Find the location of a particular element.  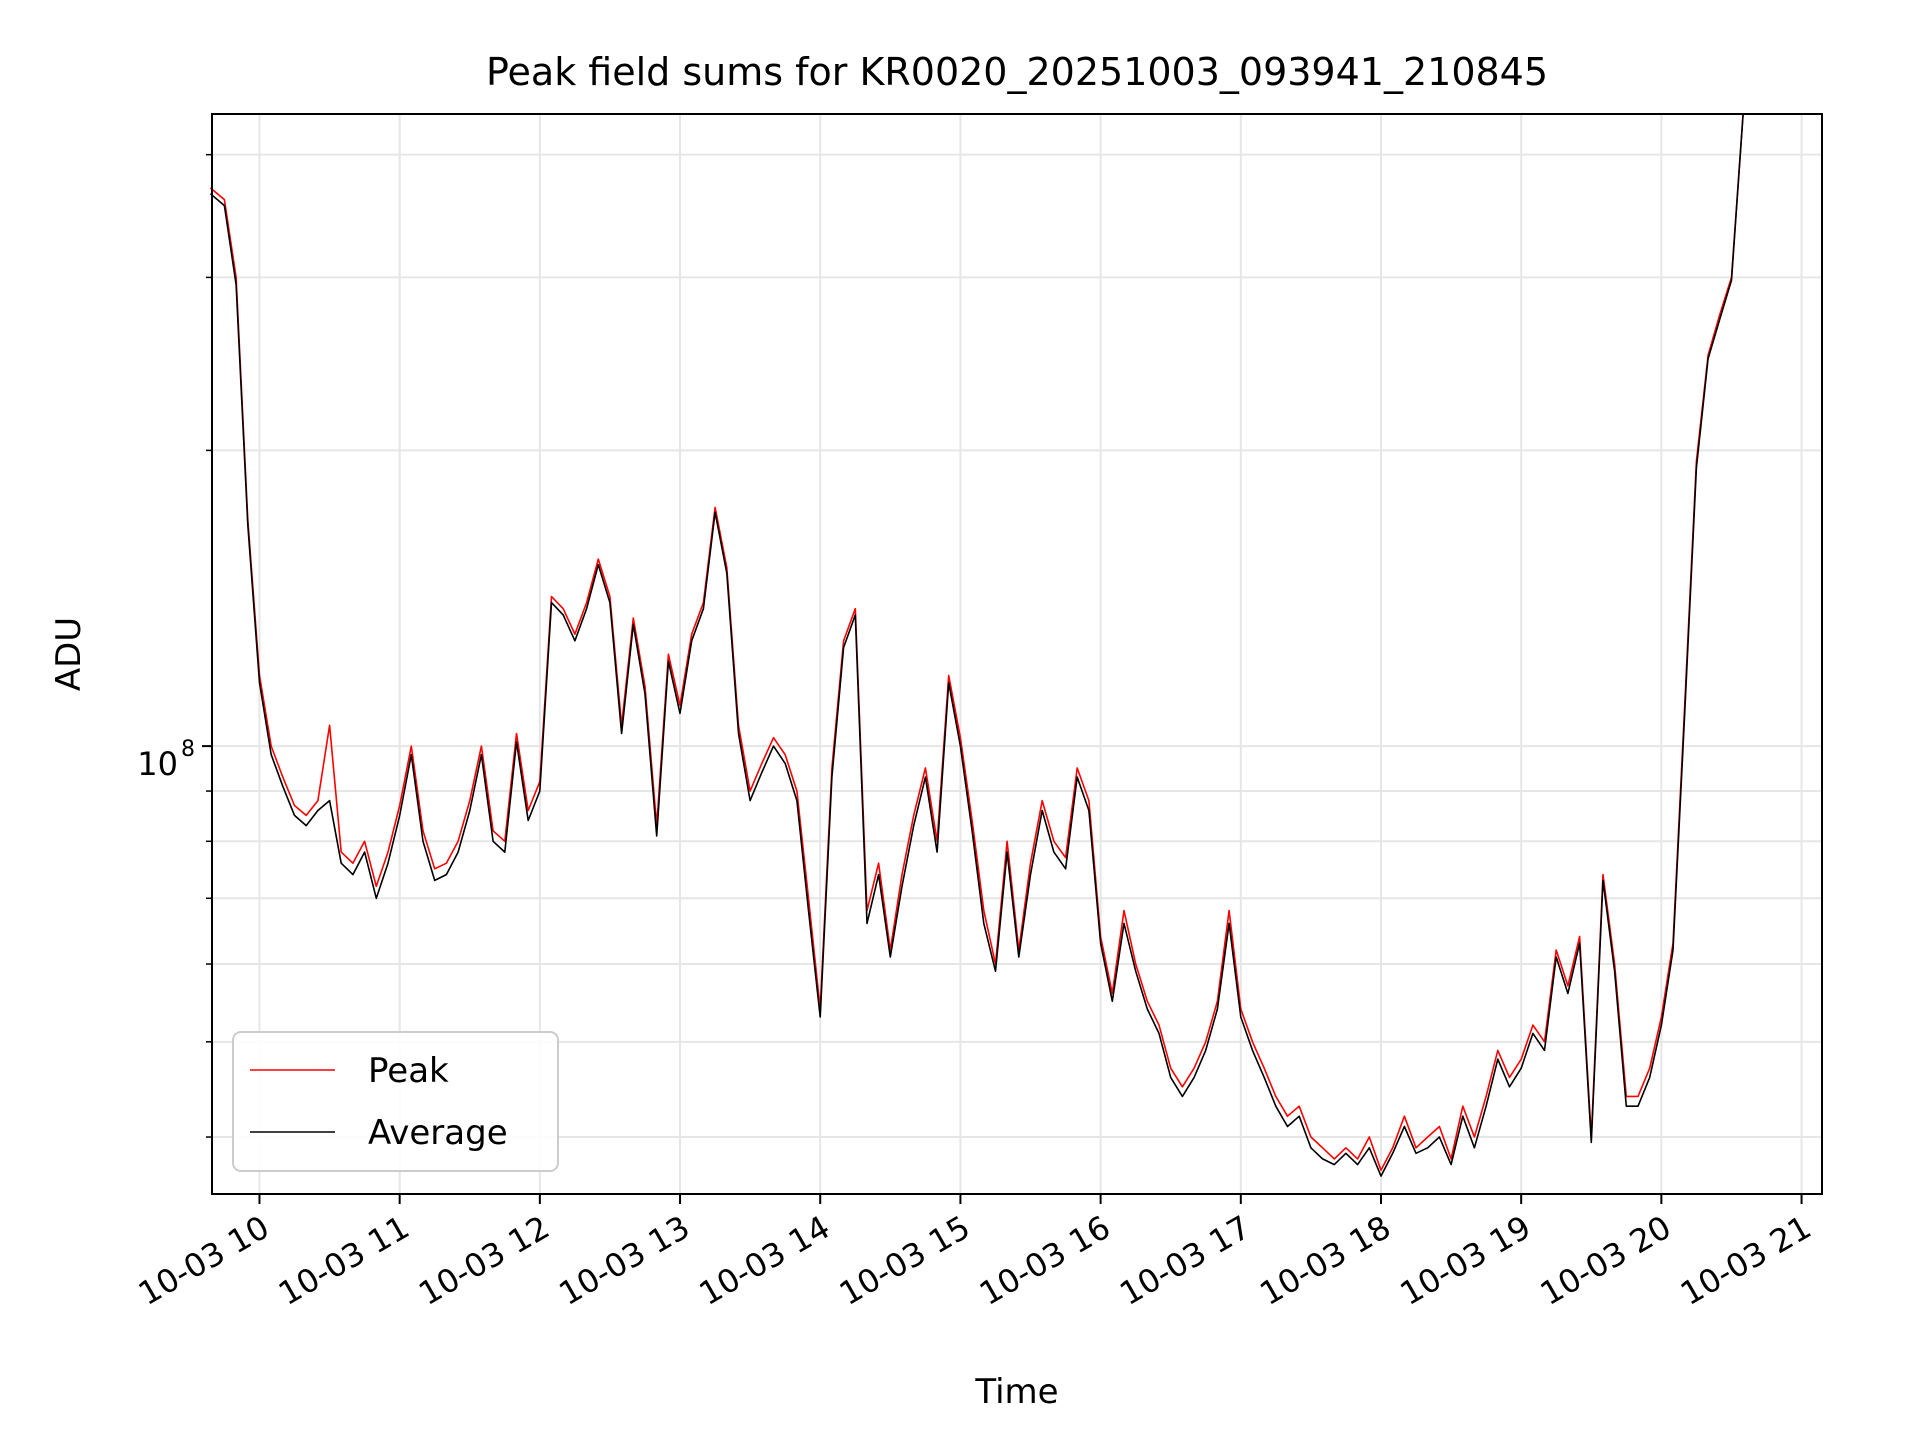

legend-box is located at coordinates (395, 1101).